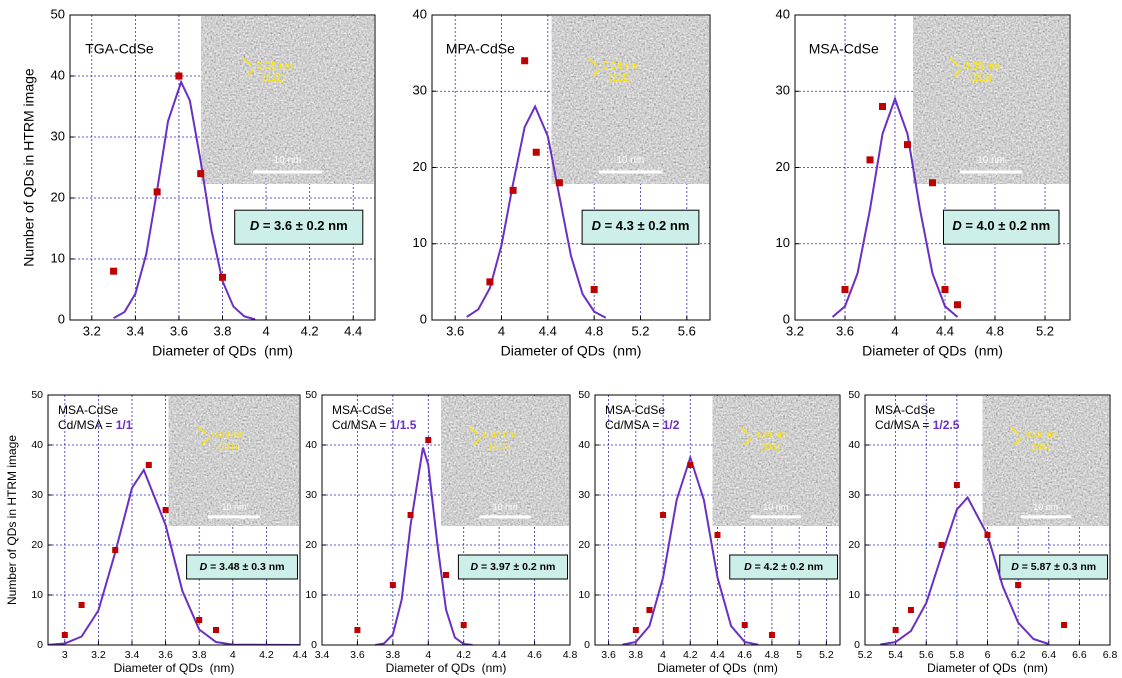  I want to click on lattice-spacing: 0.33 nm, so click(1041, 434).